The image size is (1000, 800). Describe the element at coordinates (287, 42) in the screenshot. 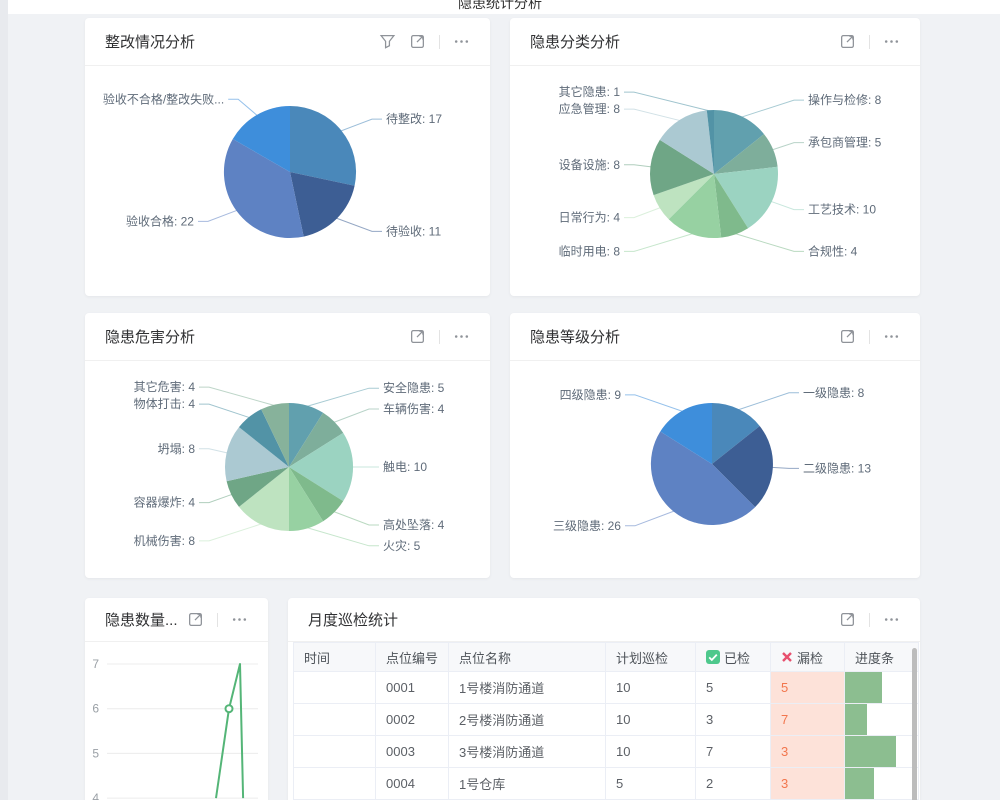

I see `card-header: 整改情况分析` at that location.